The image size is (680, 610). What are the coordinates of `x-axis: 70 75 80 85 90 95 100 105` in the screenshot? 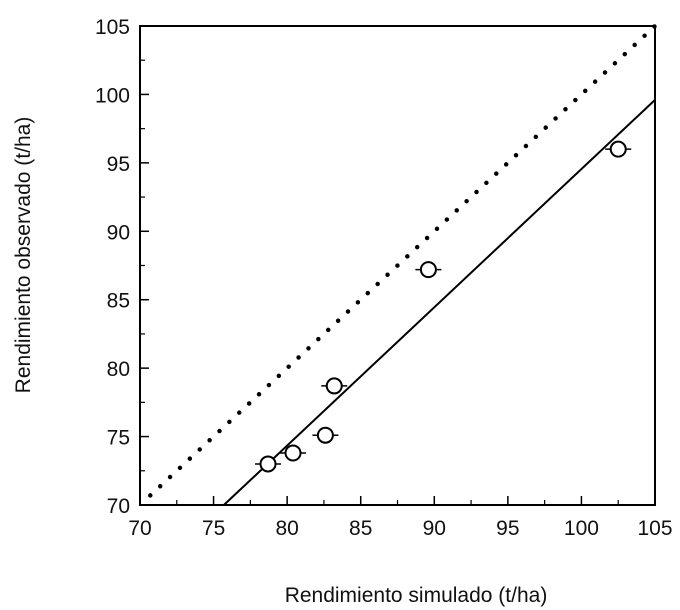 It's located at (400, 518).